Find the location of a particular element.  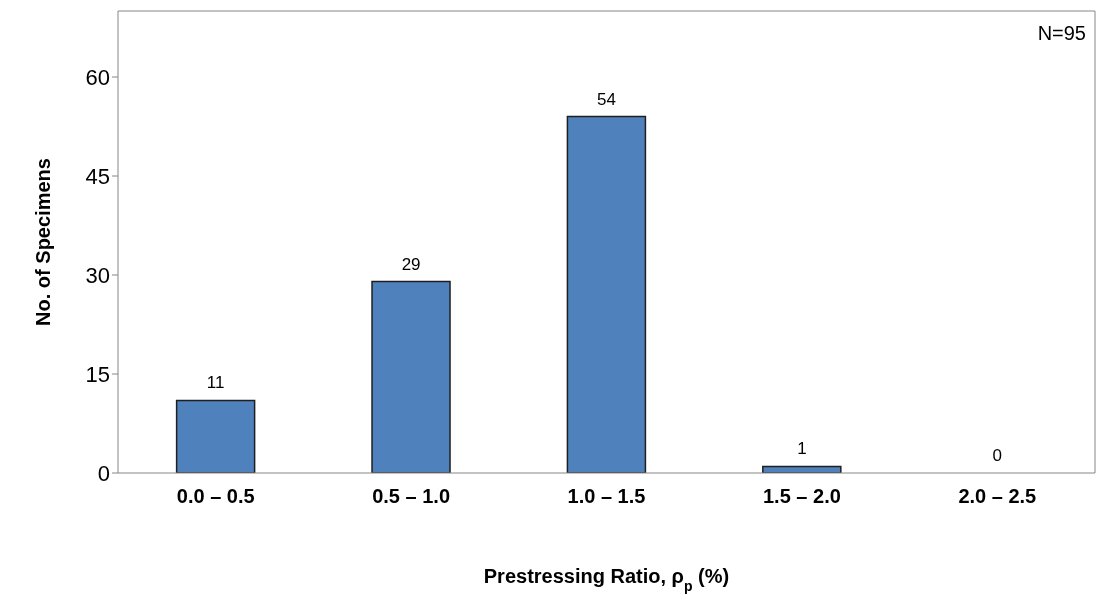

y-tick-label: 45 is located at coordinates (97, 176).